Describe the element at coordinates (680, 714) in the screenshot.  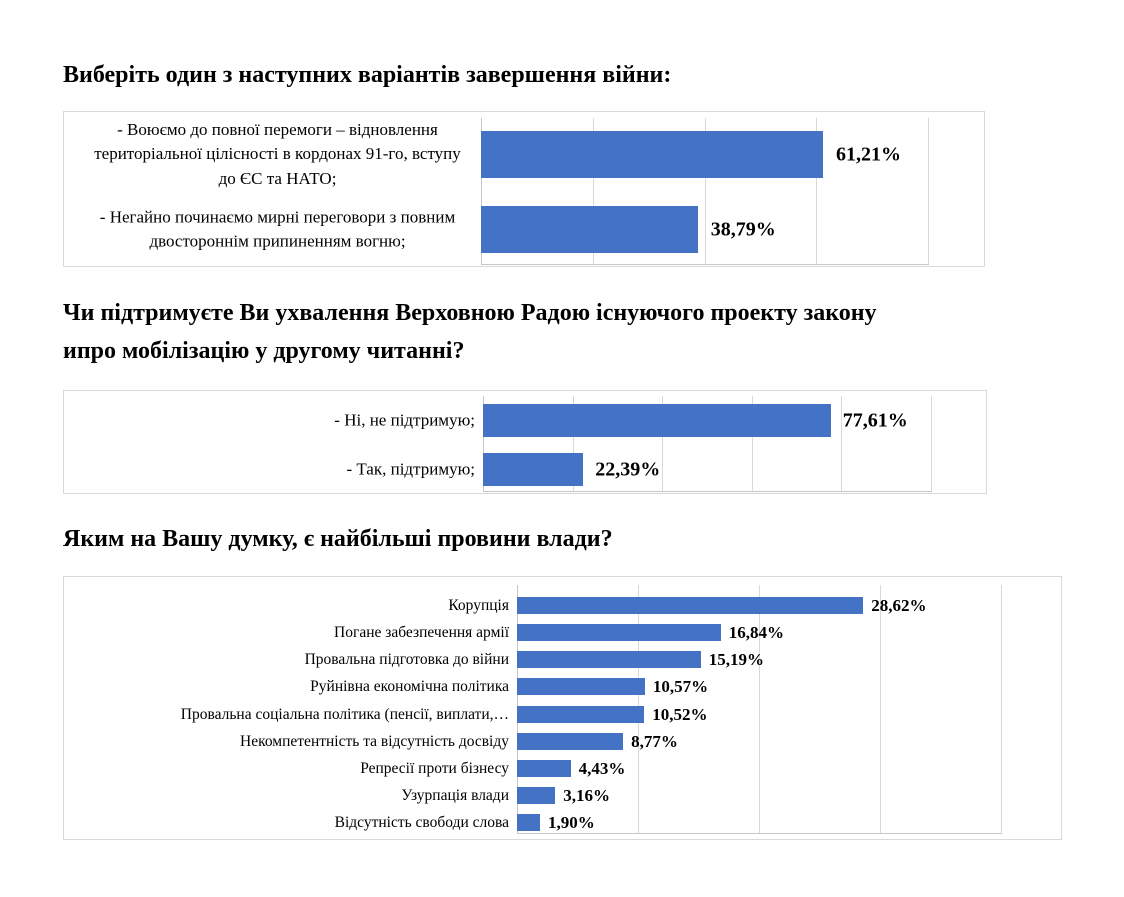
I see `value-label: 10,52%` at that location.